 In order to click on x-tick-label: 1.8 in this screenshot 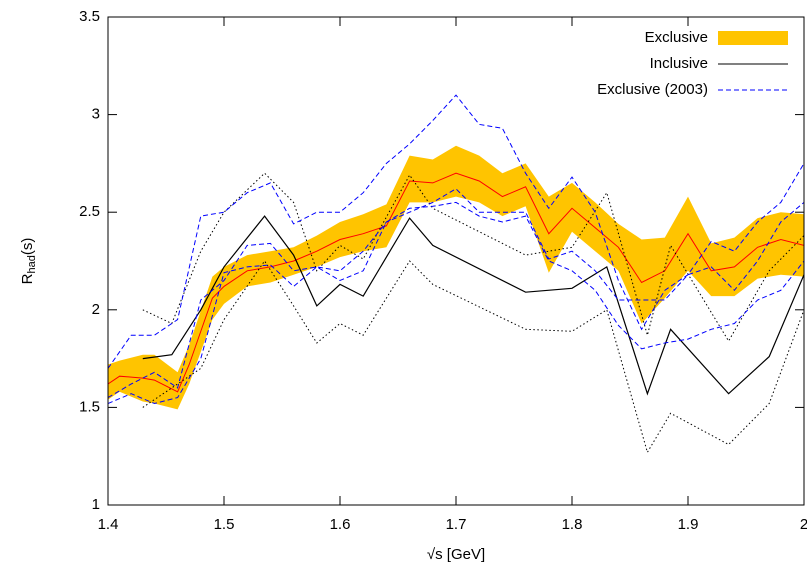, I will do `click(572, 524)`.